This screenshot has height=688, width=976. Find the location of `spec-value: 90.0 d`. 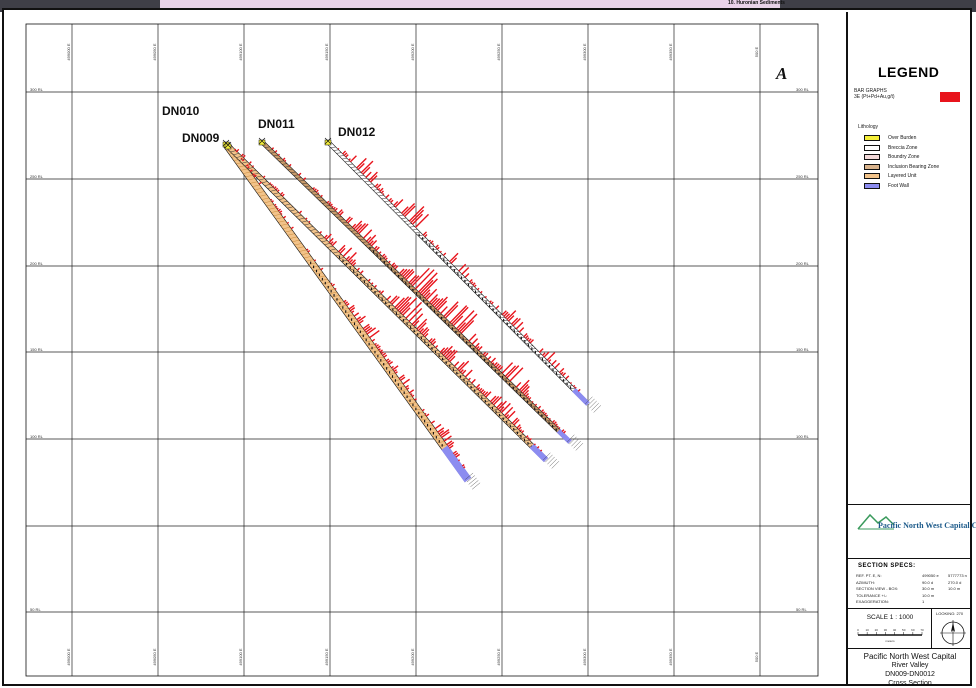

spec-value: 90.0 d is located at coordinates (927, 582).